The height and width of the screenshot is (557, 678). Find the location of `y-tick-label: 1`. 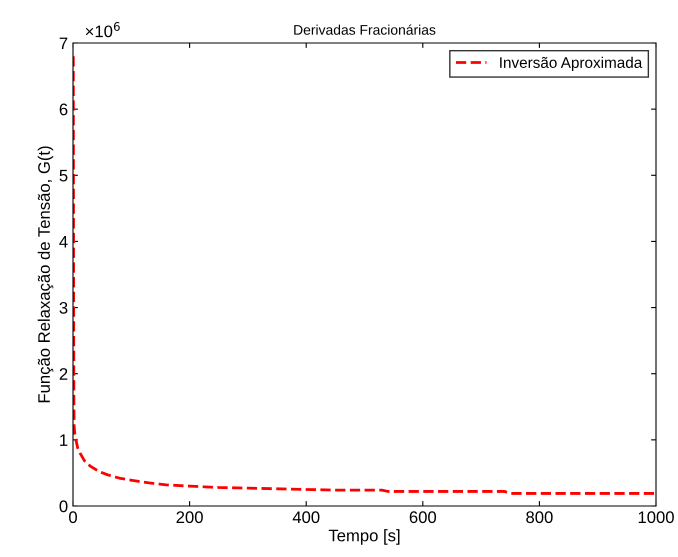

y-tick-label: 1 is located at coordinates (64, 440).